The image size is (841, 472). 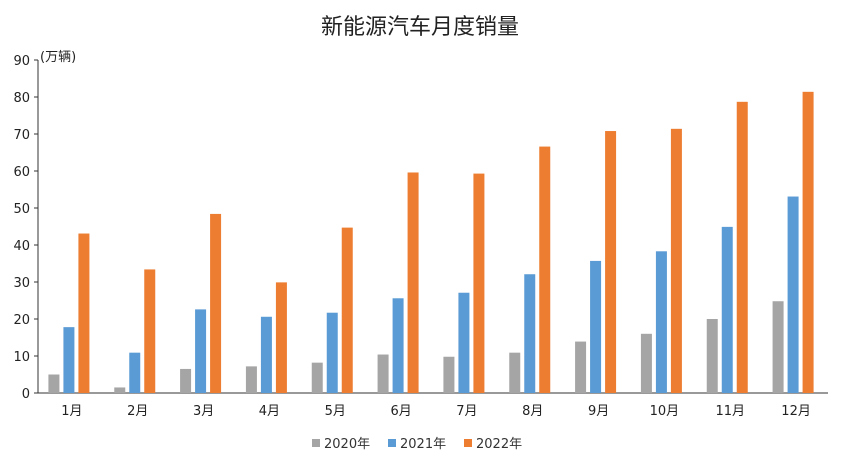 I want to click on y-tick-label: 30, so click(x=21, y=283).